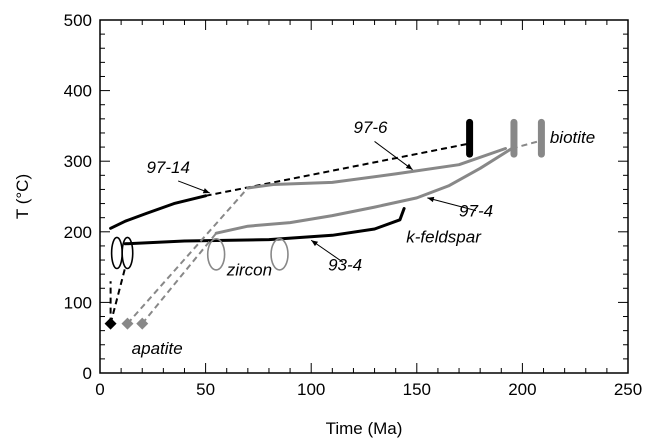  Describe the element at coordinates (99, 389) in the screenshot. I see `x-tick-label: 0` at that location.